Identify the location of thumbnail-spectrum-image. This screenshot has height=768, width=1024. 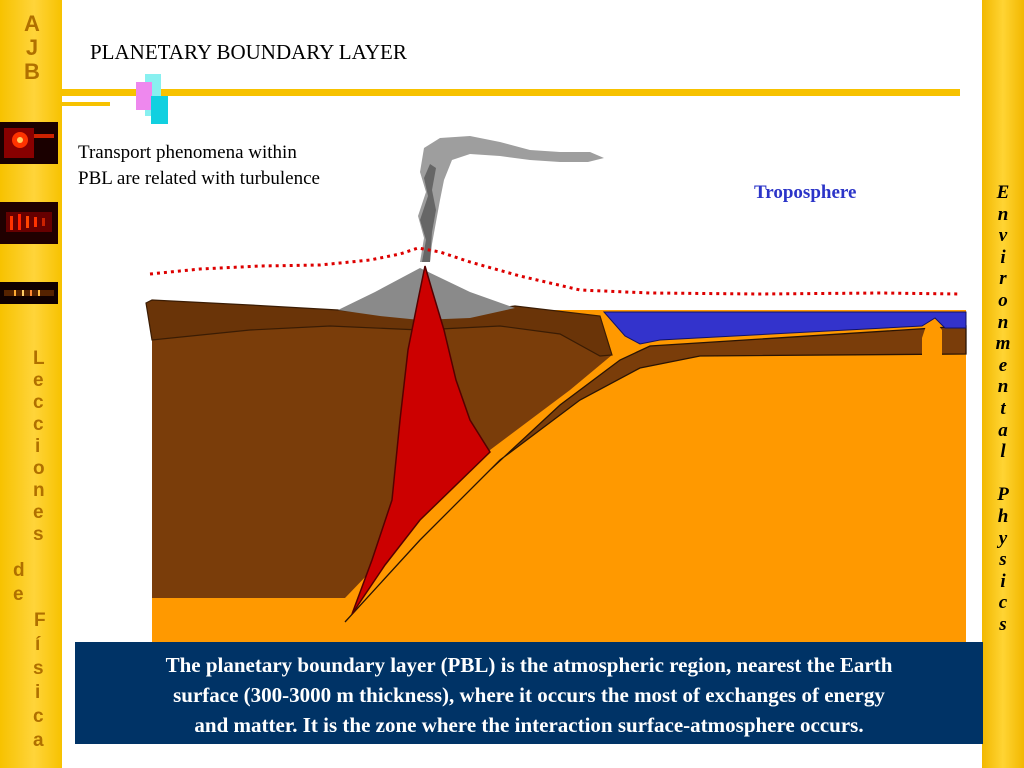
(29, 223).